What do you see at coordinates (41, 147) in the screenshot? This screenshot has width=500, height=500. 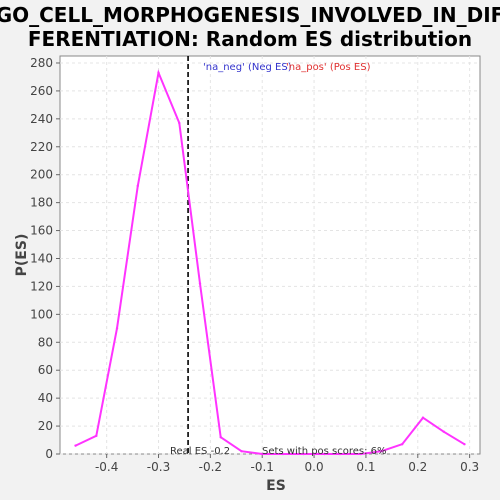 I see `y-tick-label: 220` at bounding box center [41, 147].